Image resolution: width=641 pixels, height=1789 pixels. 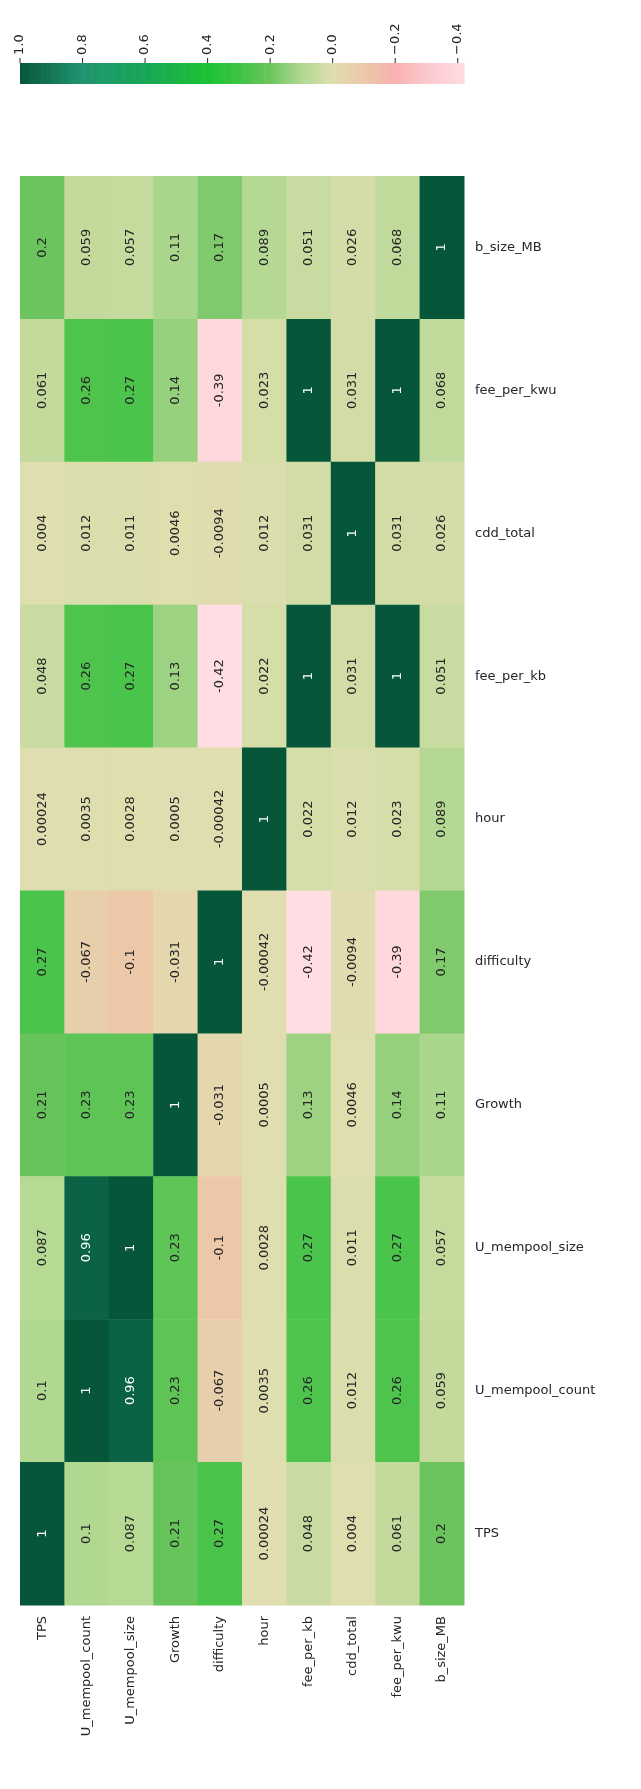 What do you see at coordinates (19, 44) in the screenshot?
I see `color-bar-label: 1.0` at bounding box center [19, 44].